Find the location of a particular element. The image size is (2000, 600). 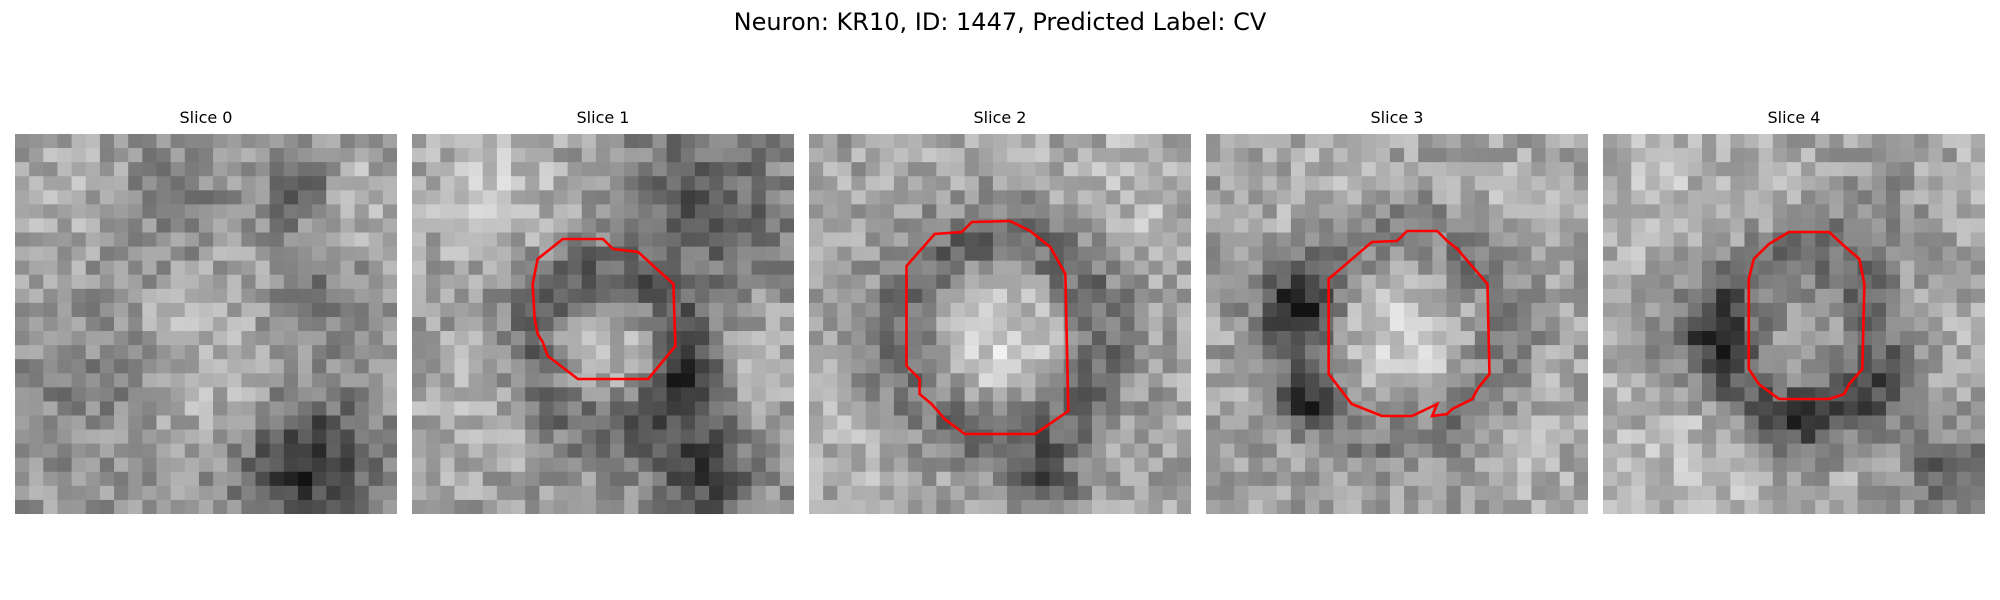

slice-panel-1: Slice 1 is located at coordinates (603, 309).